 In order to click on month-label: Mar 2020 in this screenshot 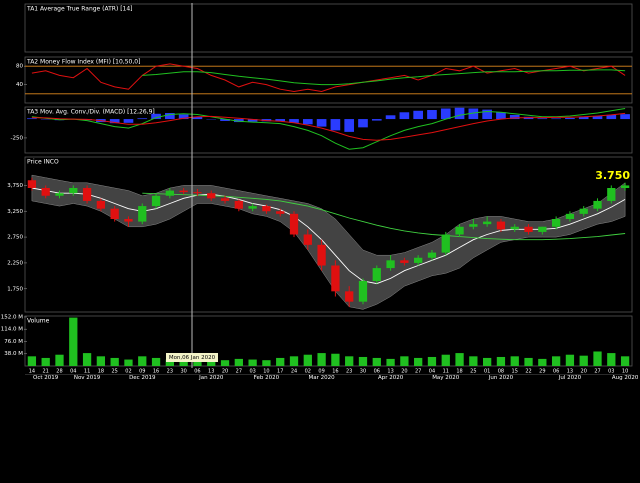, I will do `click(322, 378)`.